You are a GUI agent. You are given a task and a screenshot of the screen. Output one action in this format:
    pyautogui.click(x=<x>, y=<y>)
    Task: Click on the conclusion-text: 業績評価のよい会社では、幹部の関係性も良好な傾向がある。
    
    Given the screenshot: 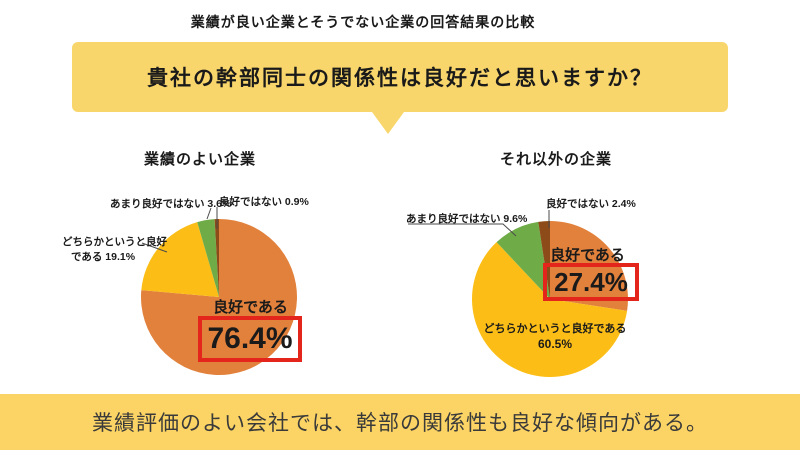 What is the action you would take?
    pyautogui.click(x=400, y=423)
    